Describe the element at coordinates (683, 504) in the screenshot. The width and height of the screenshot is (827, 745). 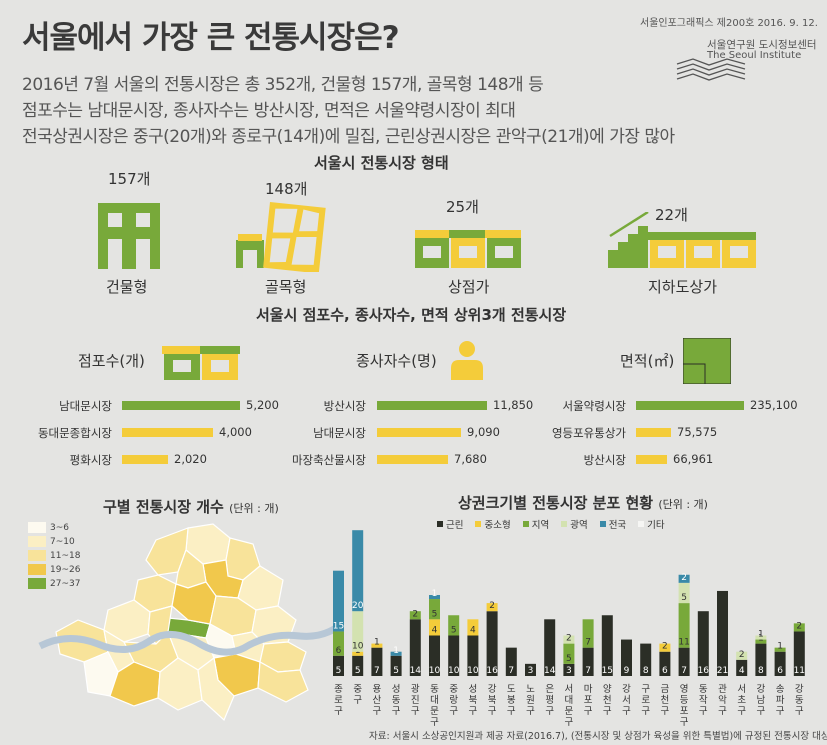
I see `chart-unit: (단위 : 개)` at that location.